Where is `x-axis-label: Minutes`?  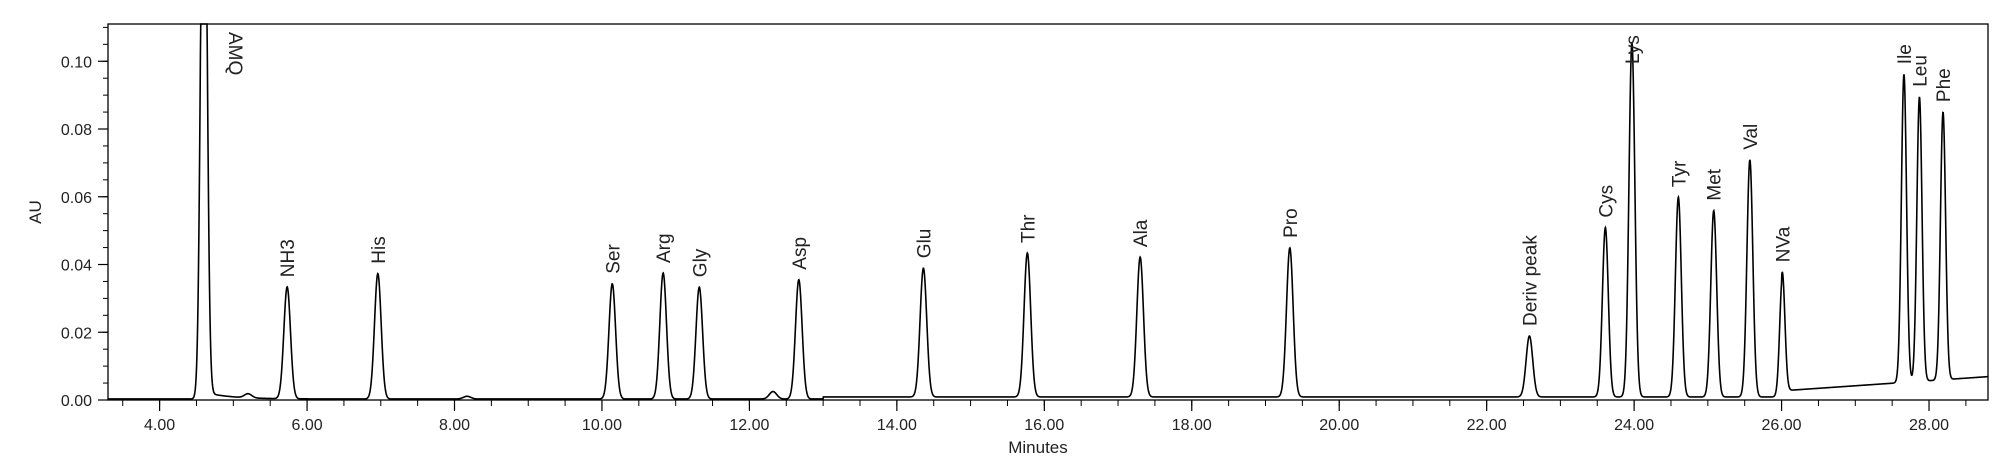 x-axis-label: Minutes is located at coordinates (1038, 447).